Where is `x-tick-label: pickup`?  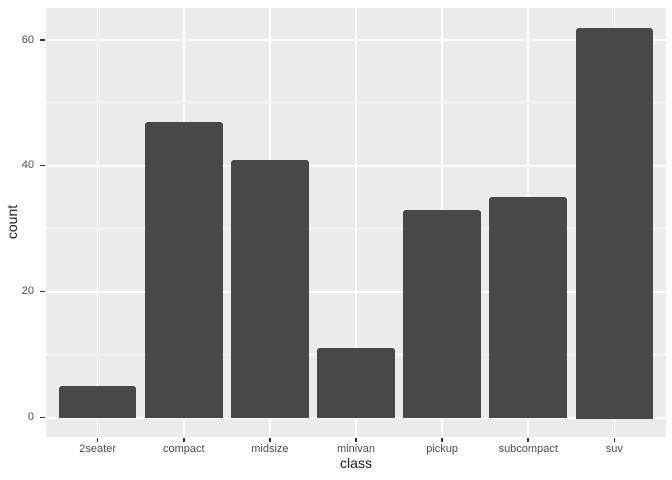
x-tick-label: pickup is located at coordinates (442, 449).